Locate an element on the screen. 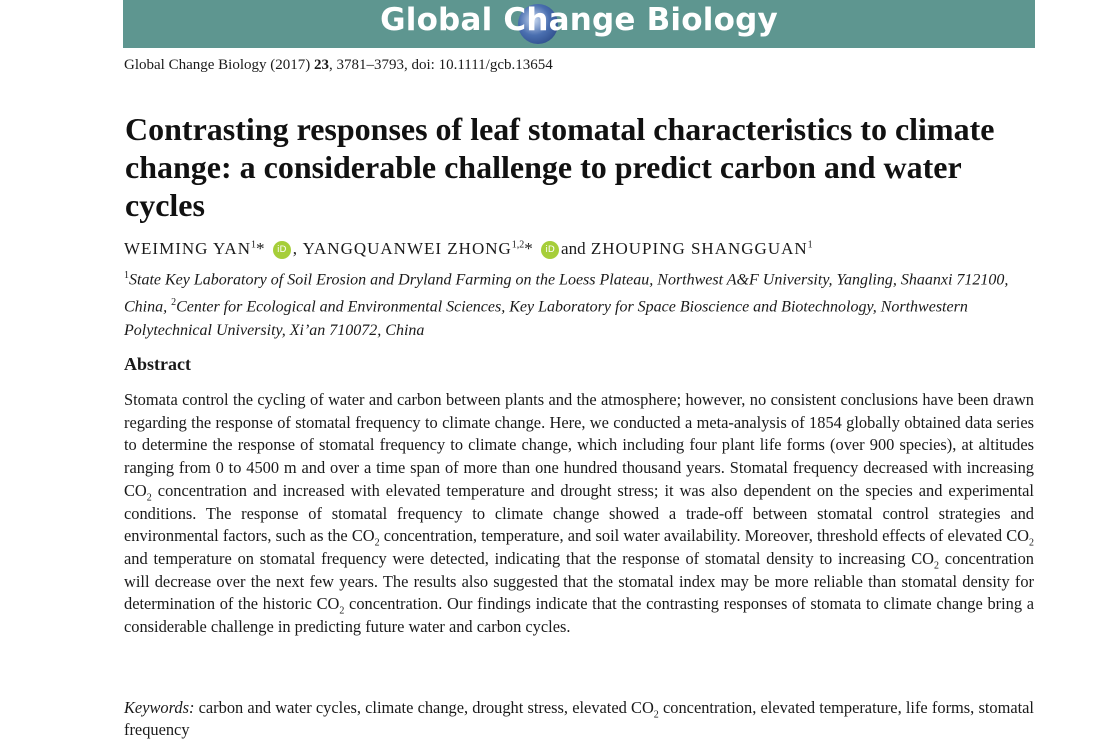  journal-title: Global Change Biology is located at coordinates (579, 20).